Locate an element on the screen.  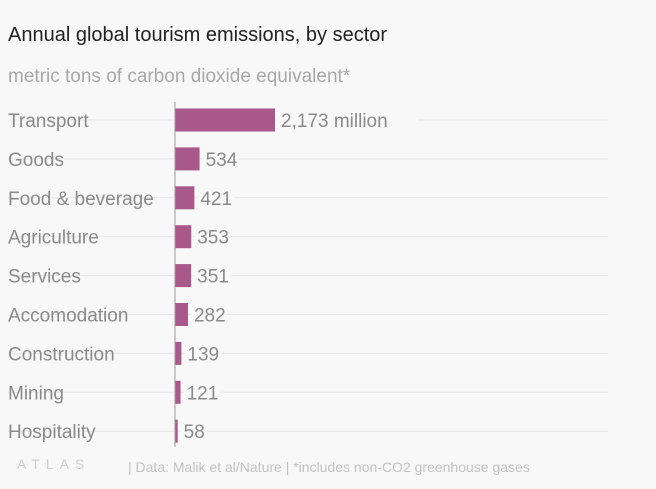
value-label: 282 is located at coordinates (210, 316).